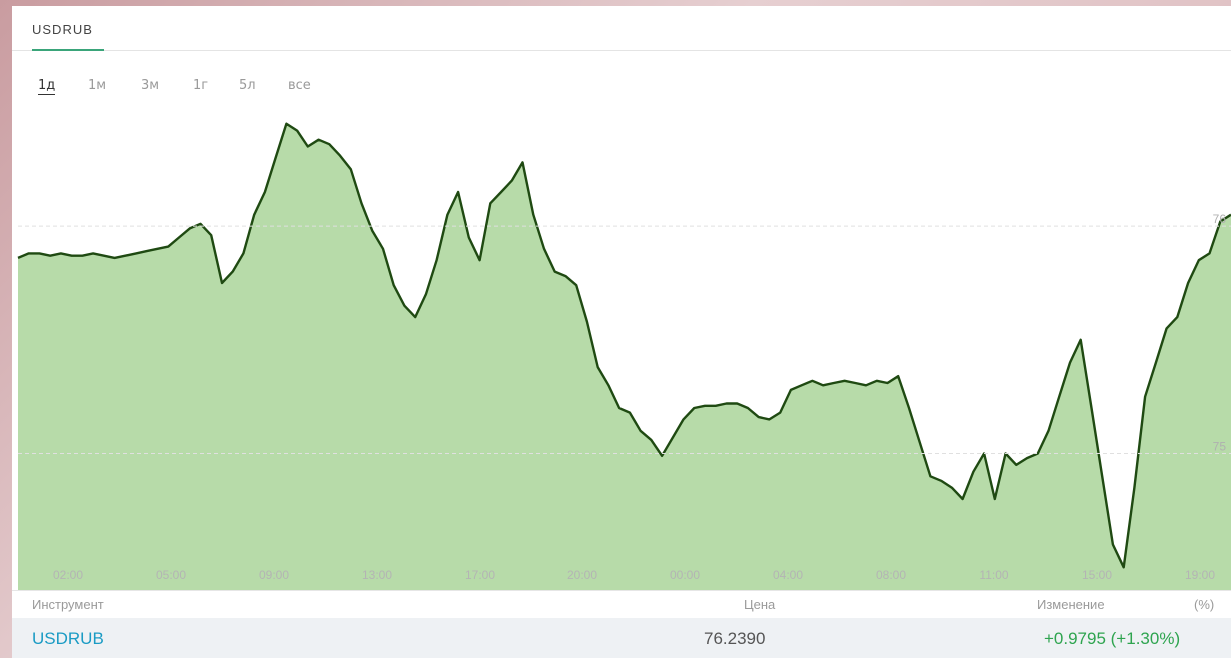 This screenshot has height=658, width=1231. I want to click on x-tick-label: 19:00, so click(1200, 575).